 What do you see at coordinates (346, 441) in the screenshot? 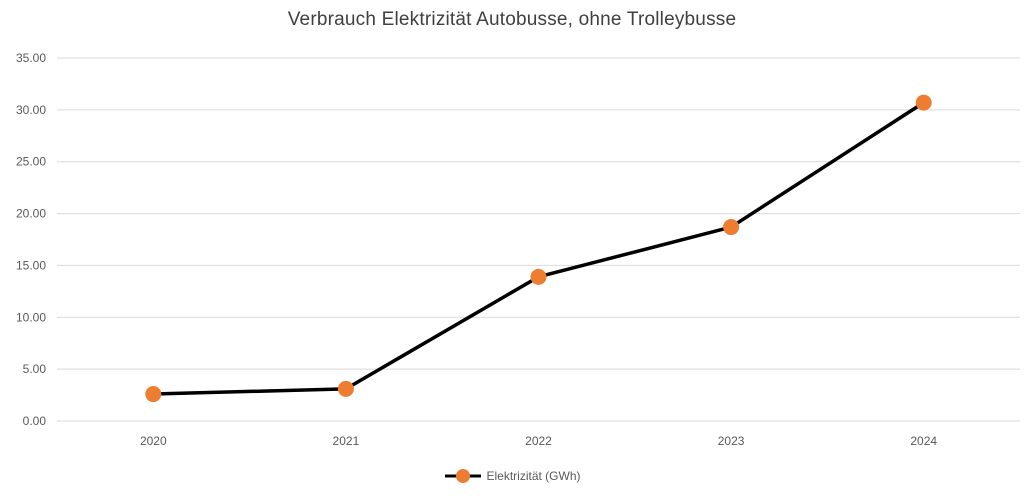
I see `x-tick-label: 2021` at bounding box center [346, 441].